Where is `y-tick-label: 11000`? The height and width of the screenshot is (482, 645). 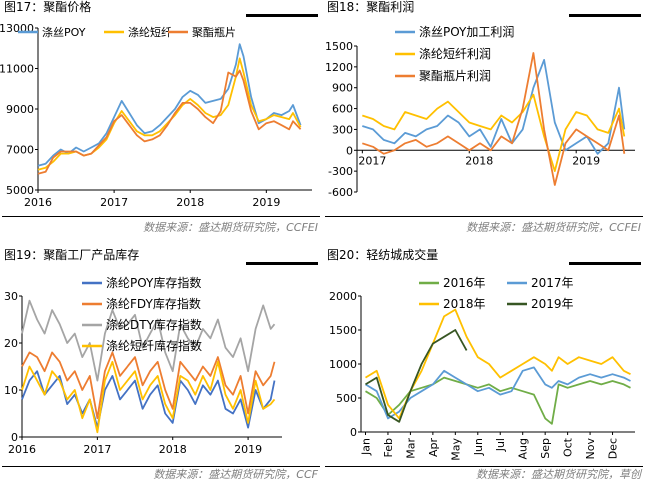
y-tick-label: 11000 is located at coordinates (17, 69).